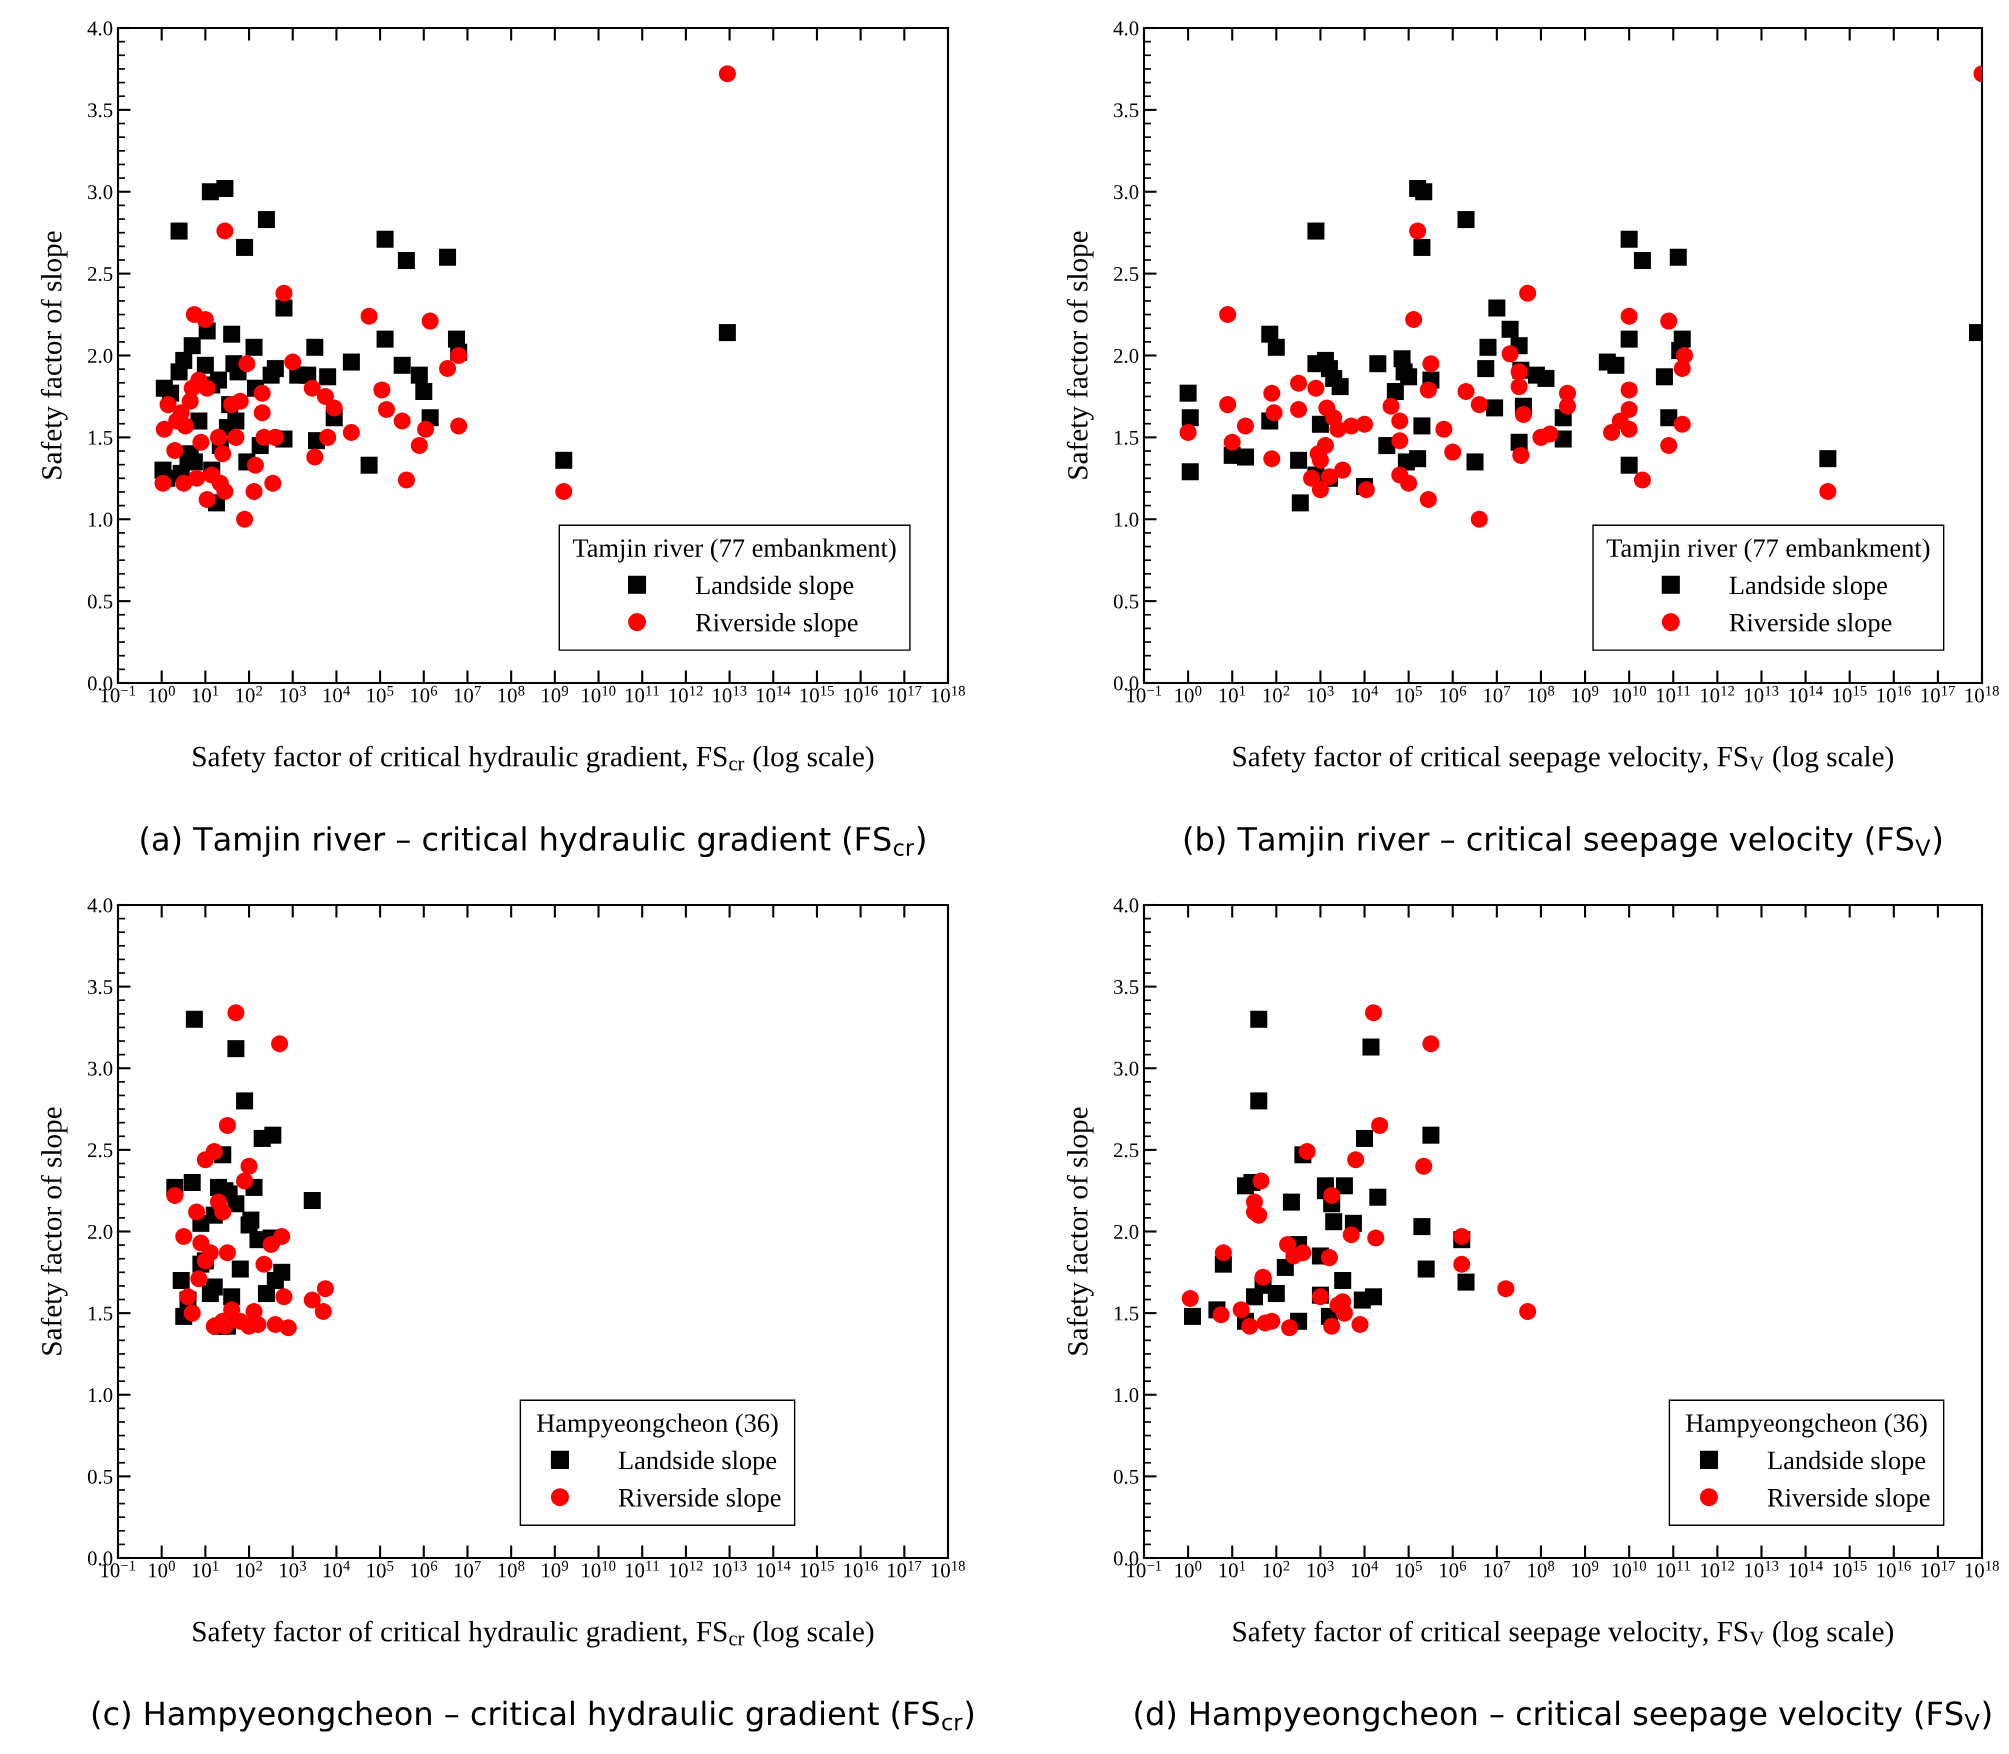  Describe the element at coordinates (533, 1716) in the screenshot. I see `text: (c) Hampyeongcheon – critical hydraulic gradient (FS$_{cr}$)` at that location.